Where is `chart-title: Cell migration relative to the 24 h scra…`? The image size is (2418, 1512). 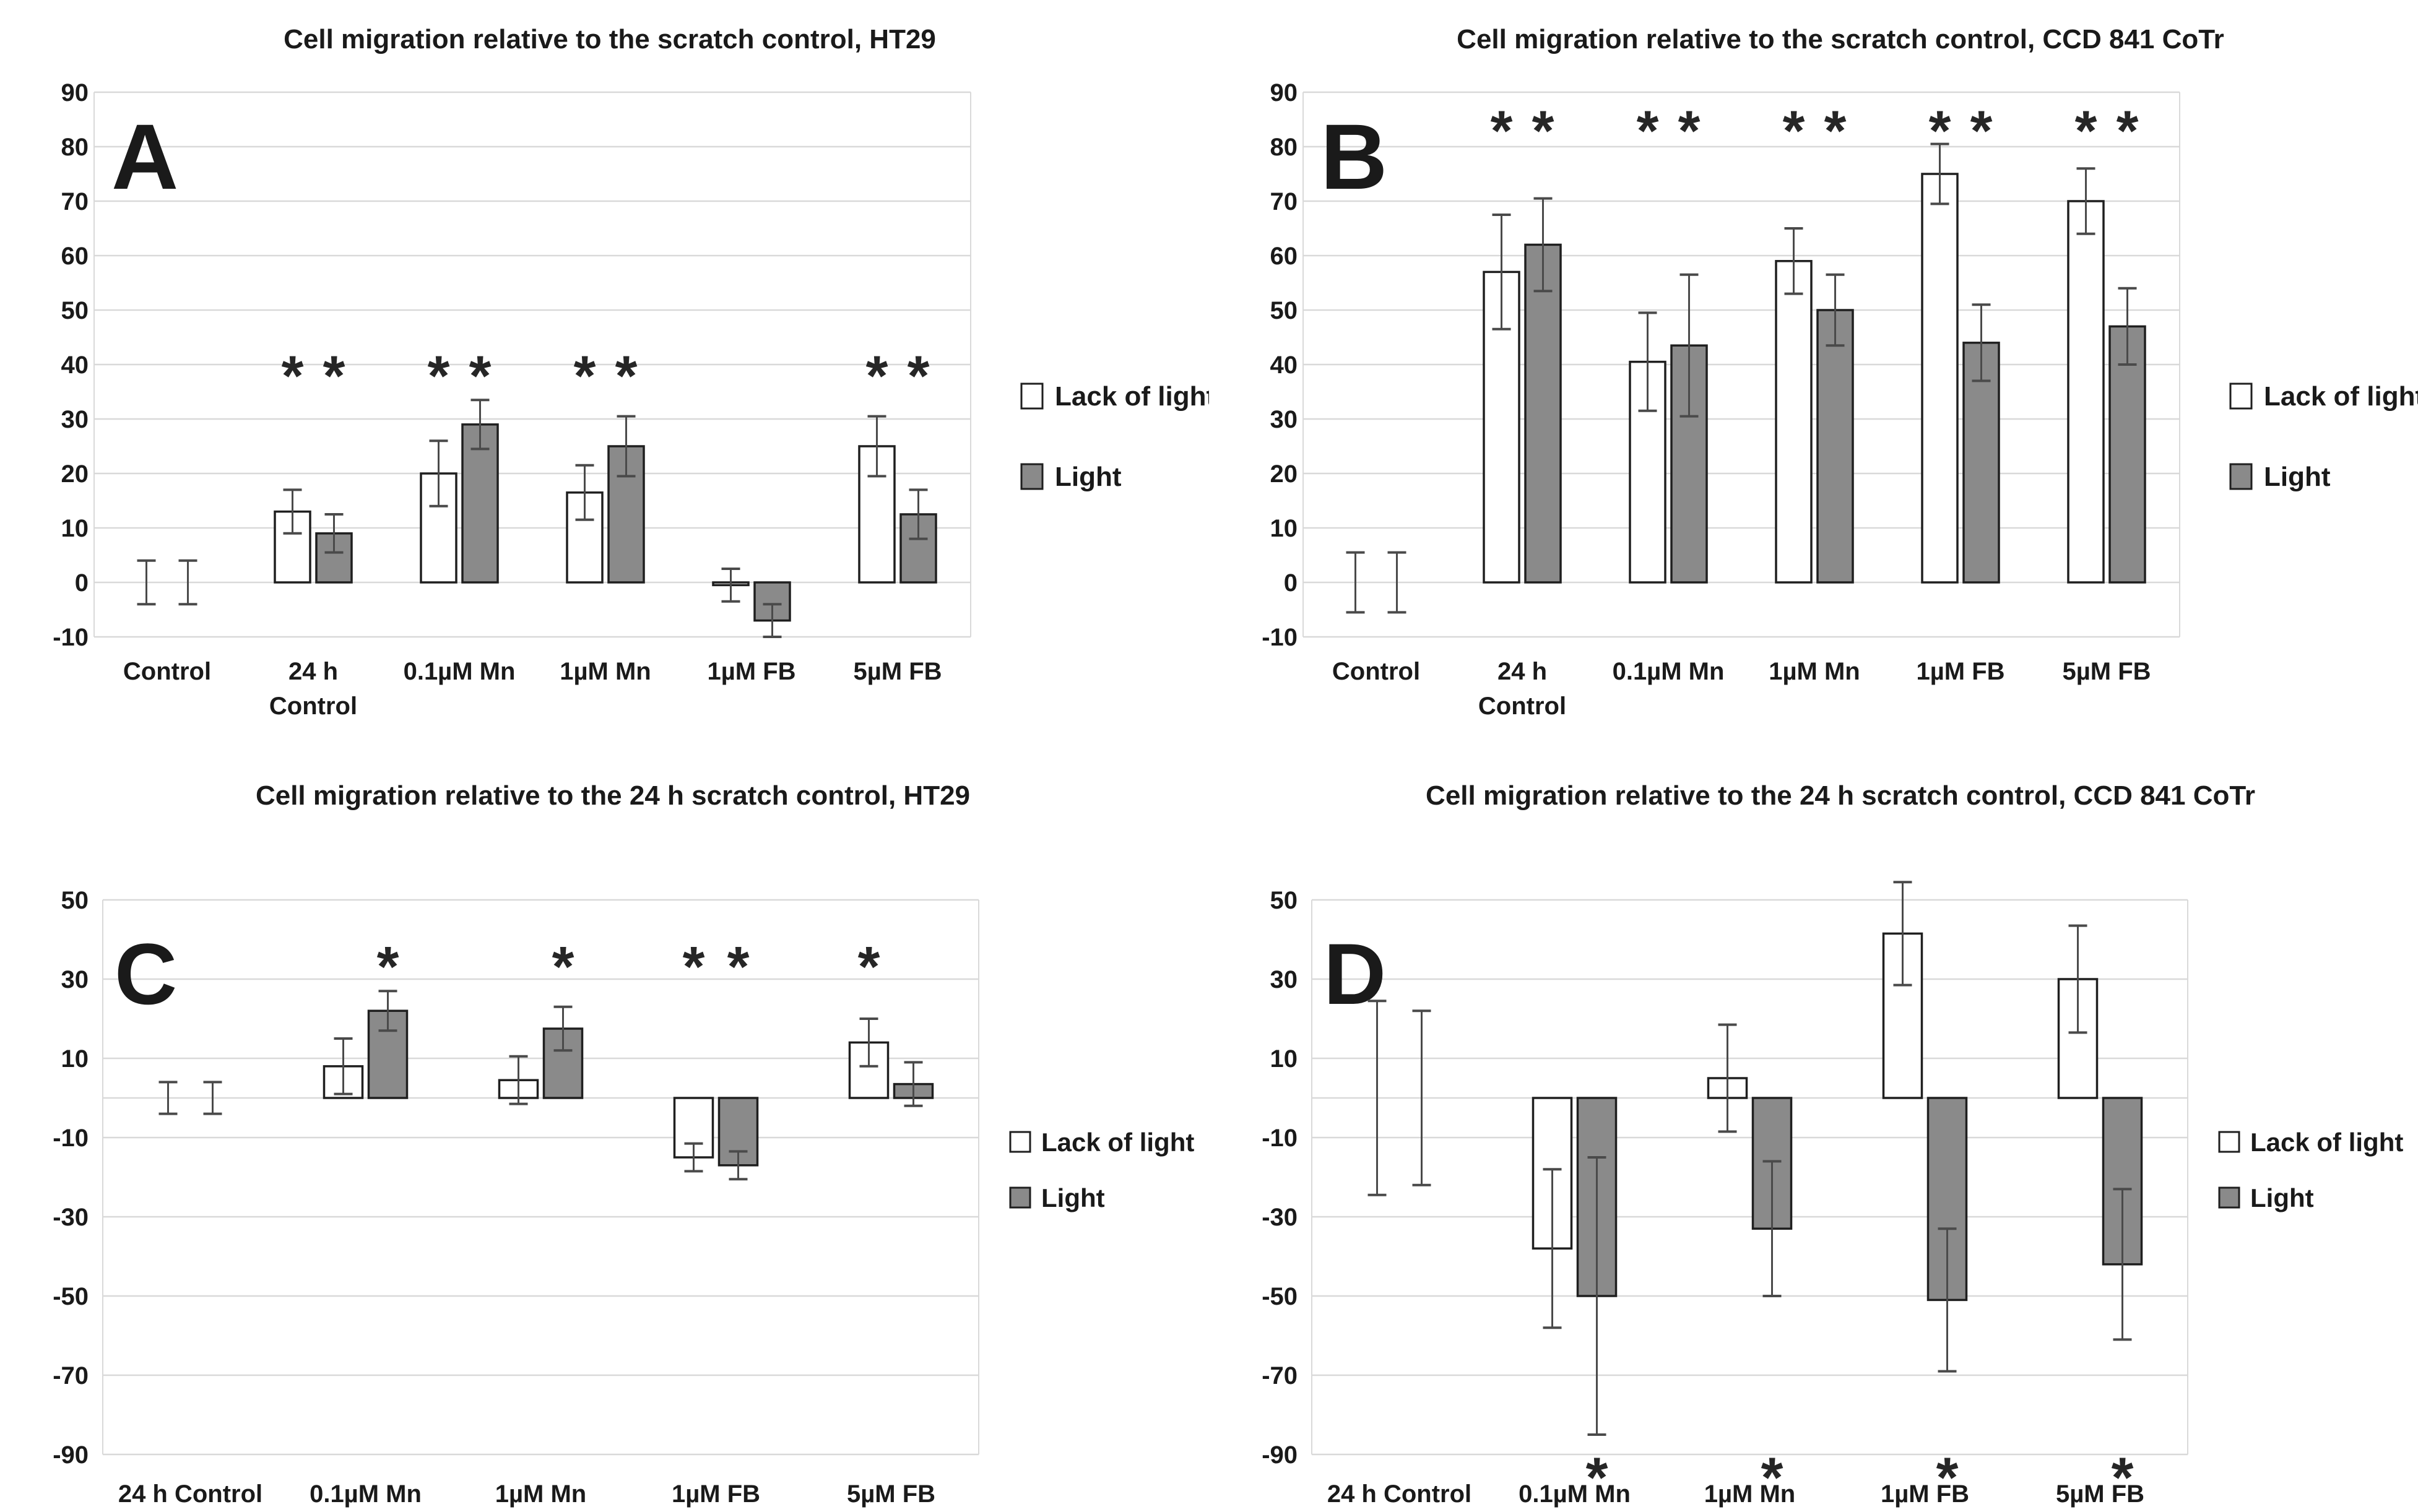 chart-title: Cell migration relative to the 24 h scra… is located at coordinates (1841, 795).